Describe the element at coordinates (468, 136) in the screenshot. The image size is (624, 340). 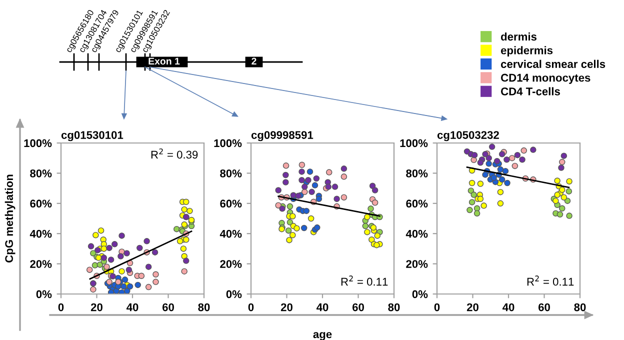
I see `chart-title: cg10503232` at that location.